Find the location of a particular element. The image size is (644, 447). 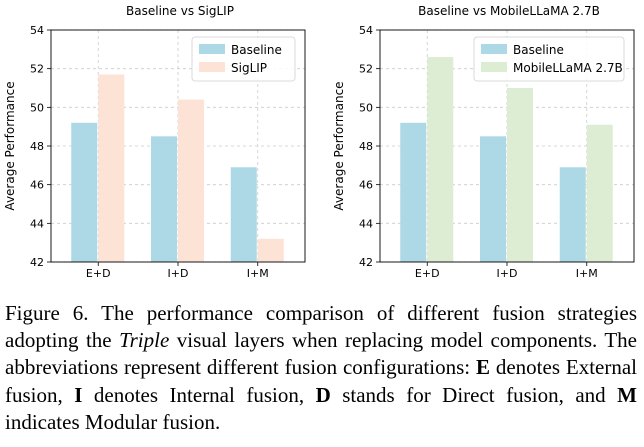

legend: Baseline MobileLLaMA 2.7B is located at coordinates (549, 59).